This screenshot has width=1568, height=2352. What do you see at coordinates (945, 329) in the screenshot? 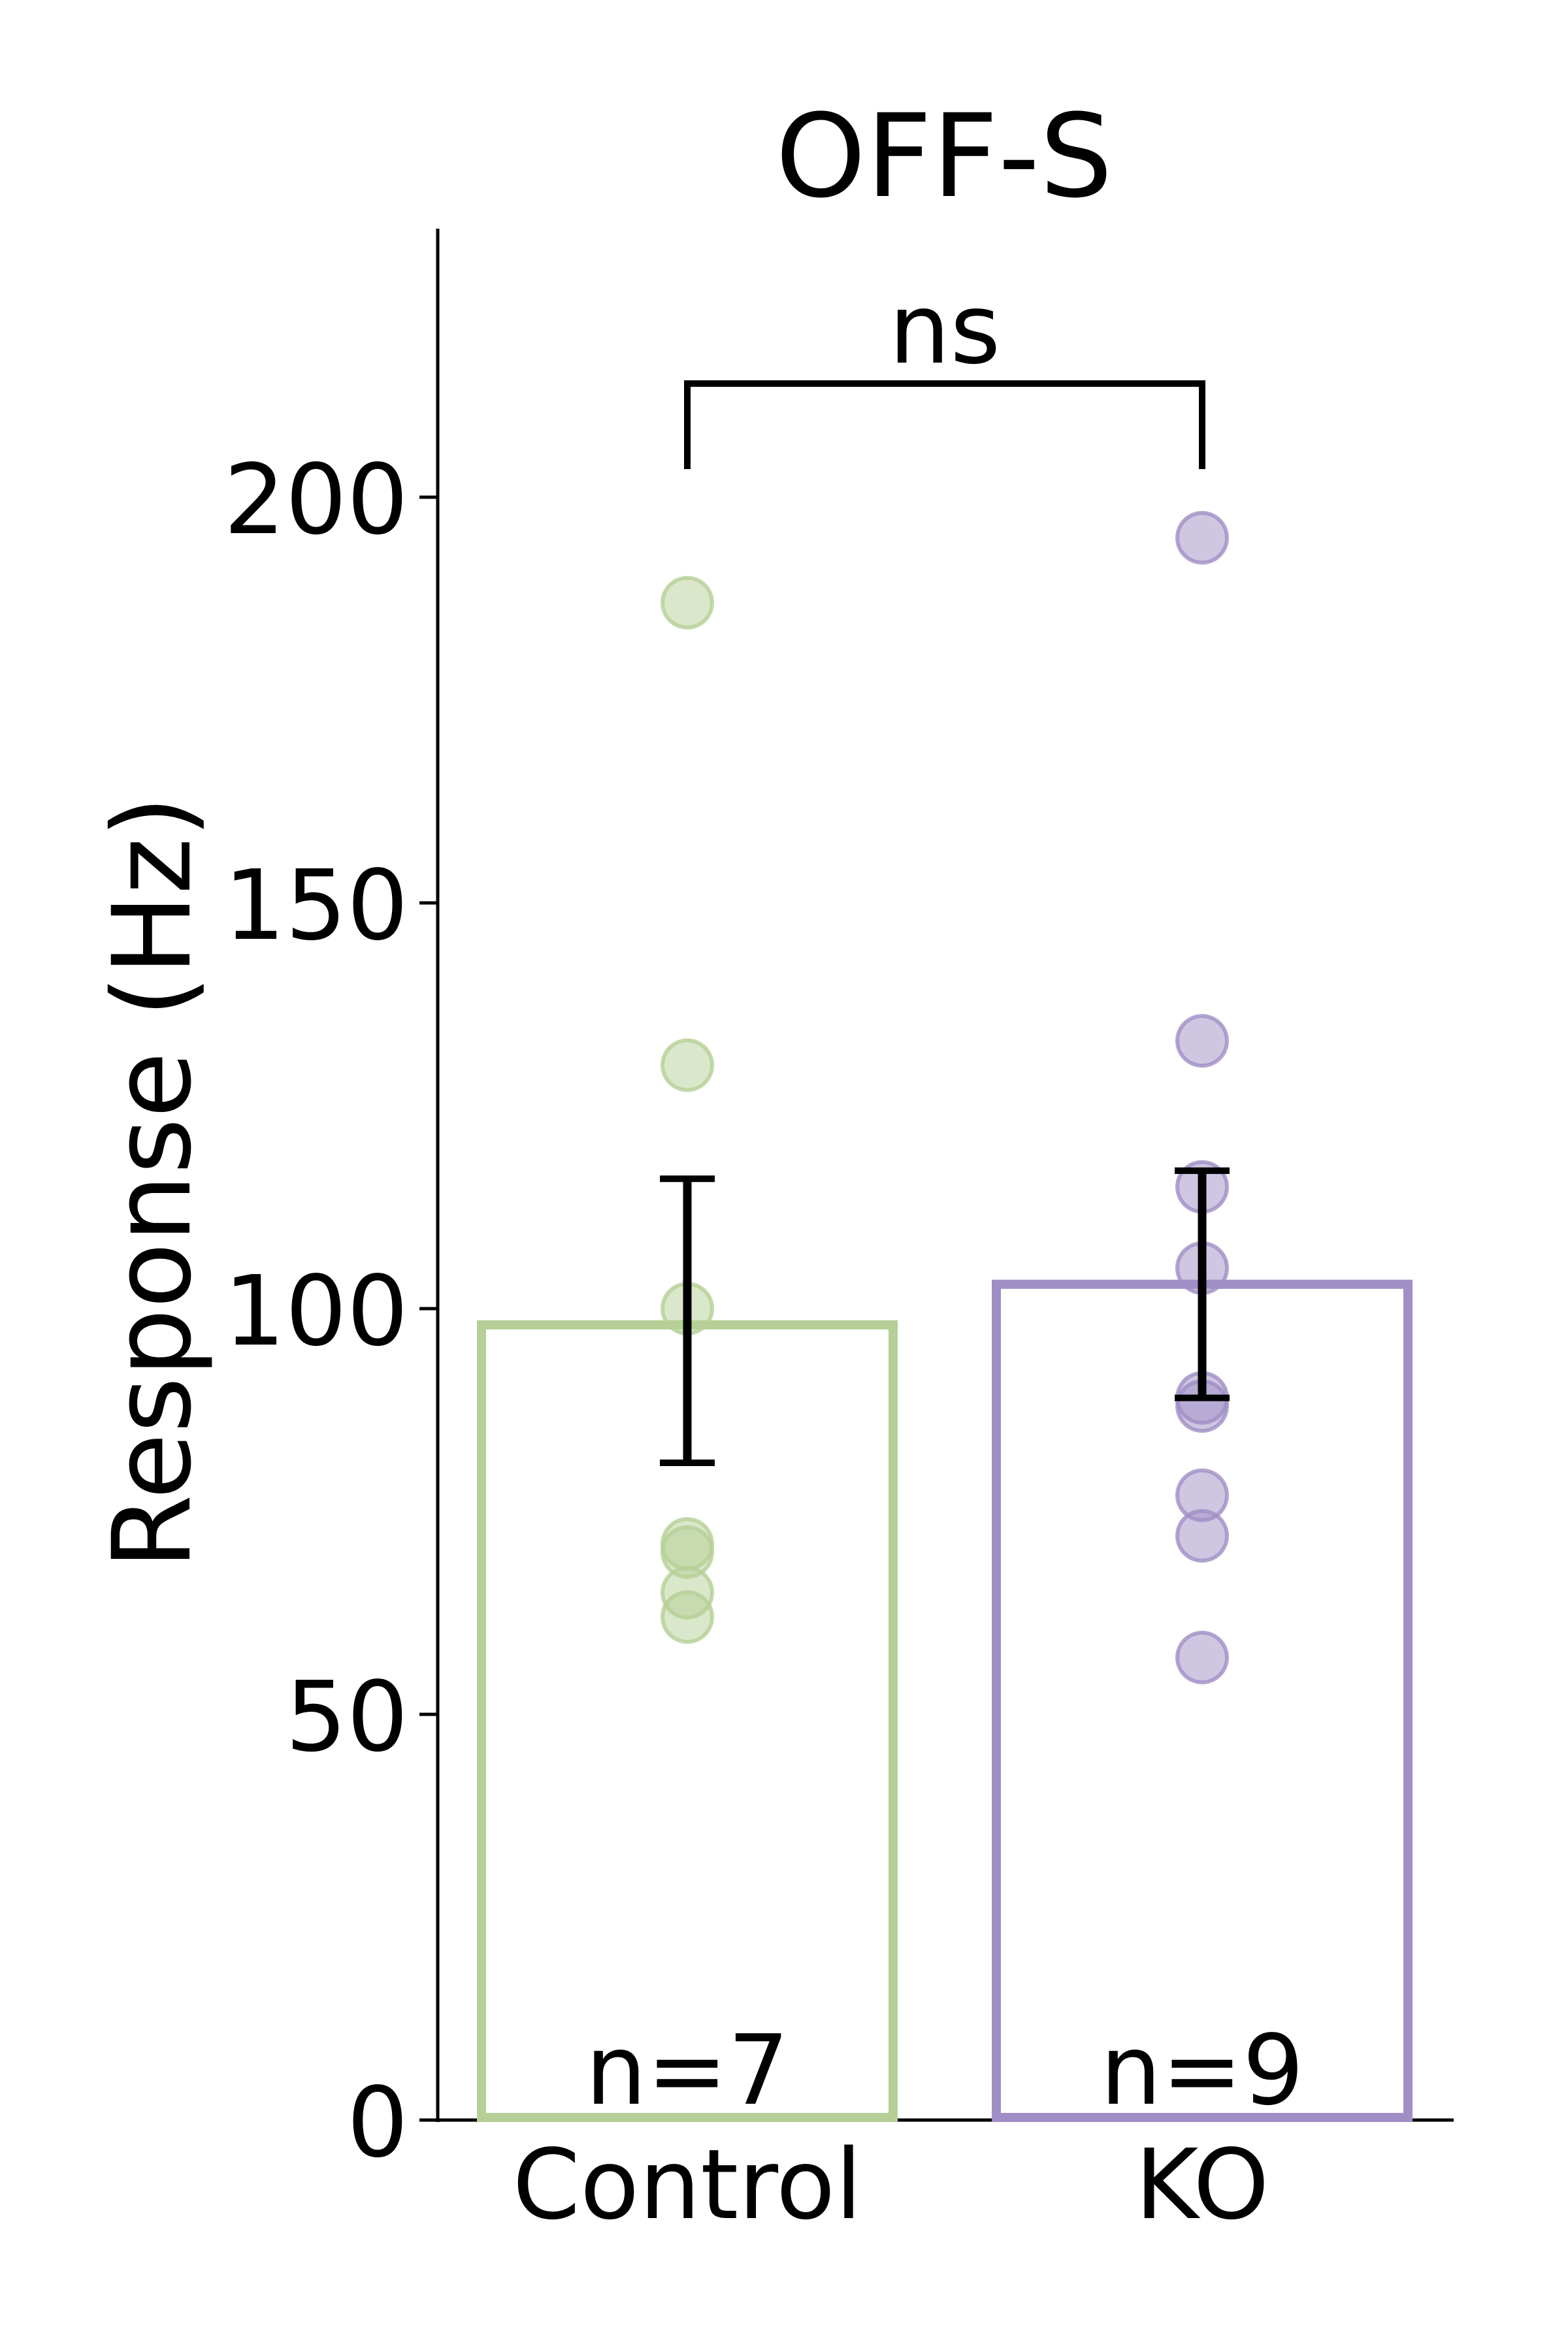
I see `significance-label: ns` at bounding box center [945, 329].